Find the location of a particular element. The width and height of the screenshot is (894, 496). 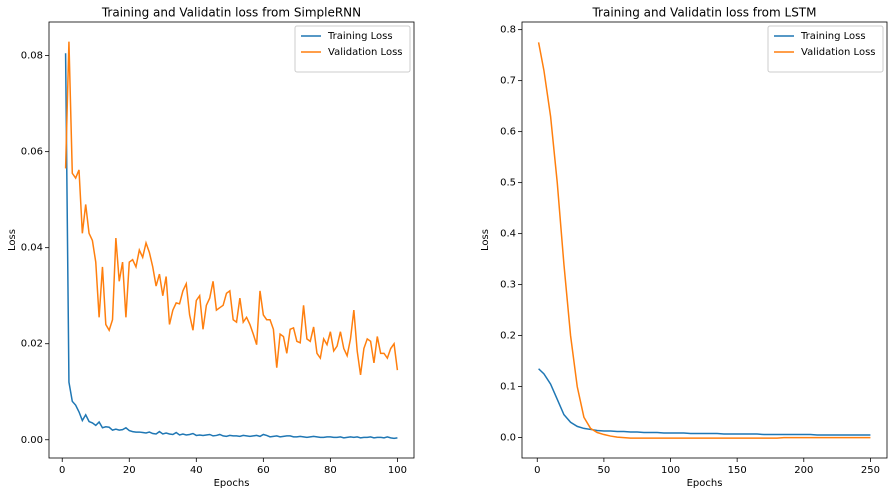

y-tick-label: 0.5 is located at coordinates (508, 183).